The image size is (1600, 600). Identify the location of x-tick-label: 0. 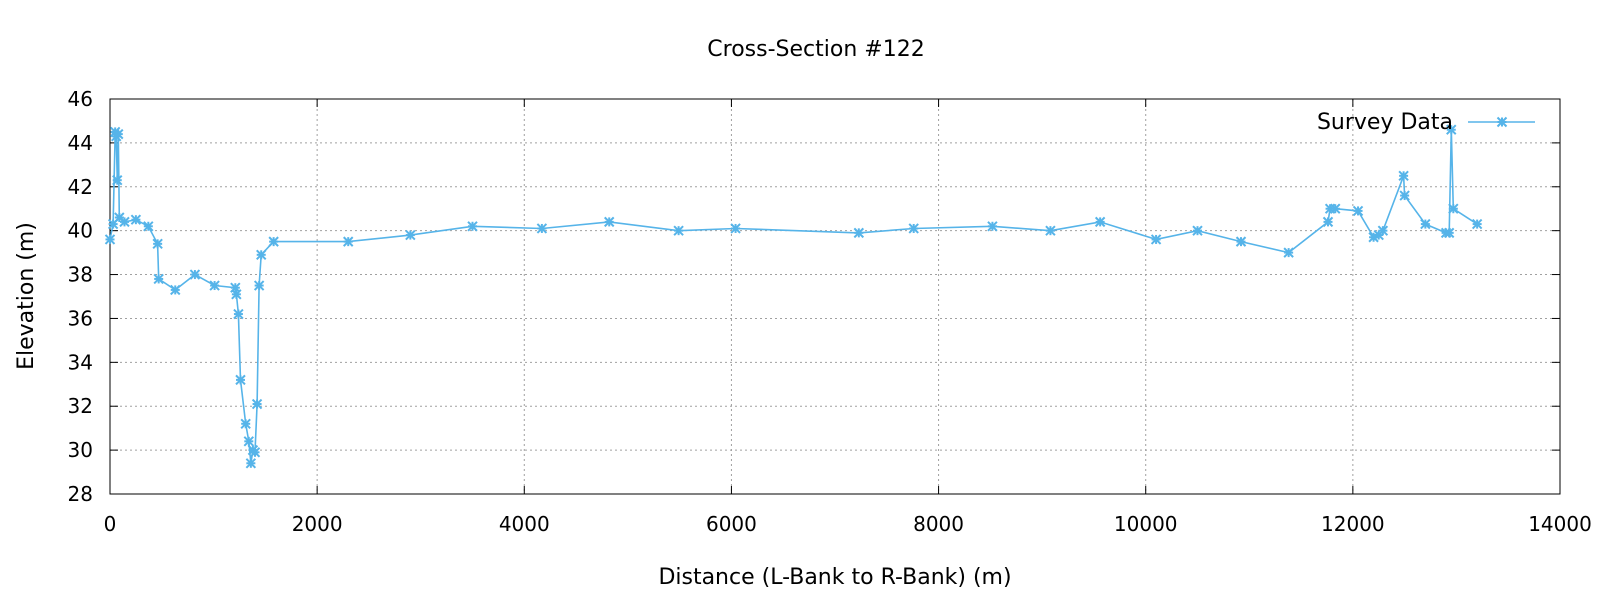
(110, 524).